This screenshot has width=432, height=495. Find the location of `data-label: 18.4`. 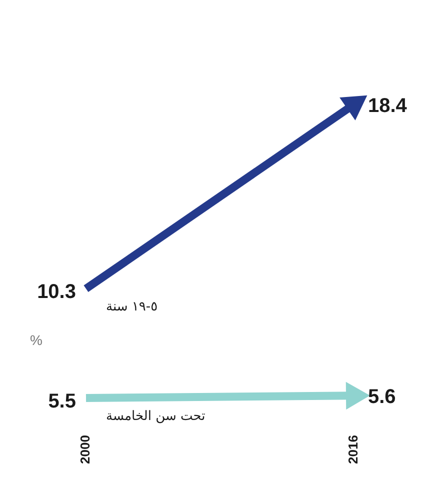

data-label: 18.4 is located at coordinates (388, 105).